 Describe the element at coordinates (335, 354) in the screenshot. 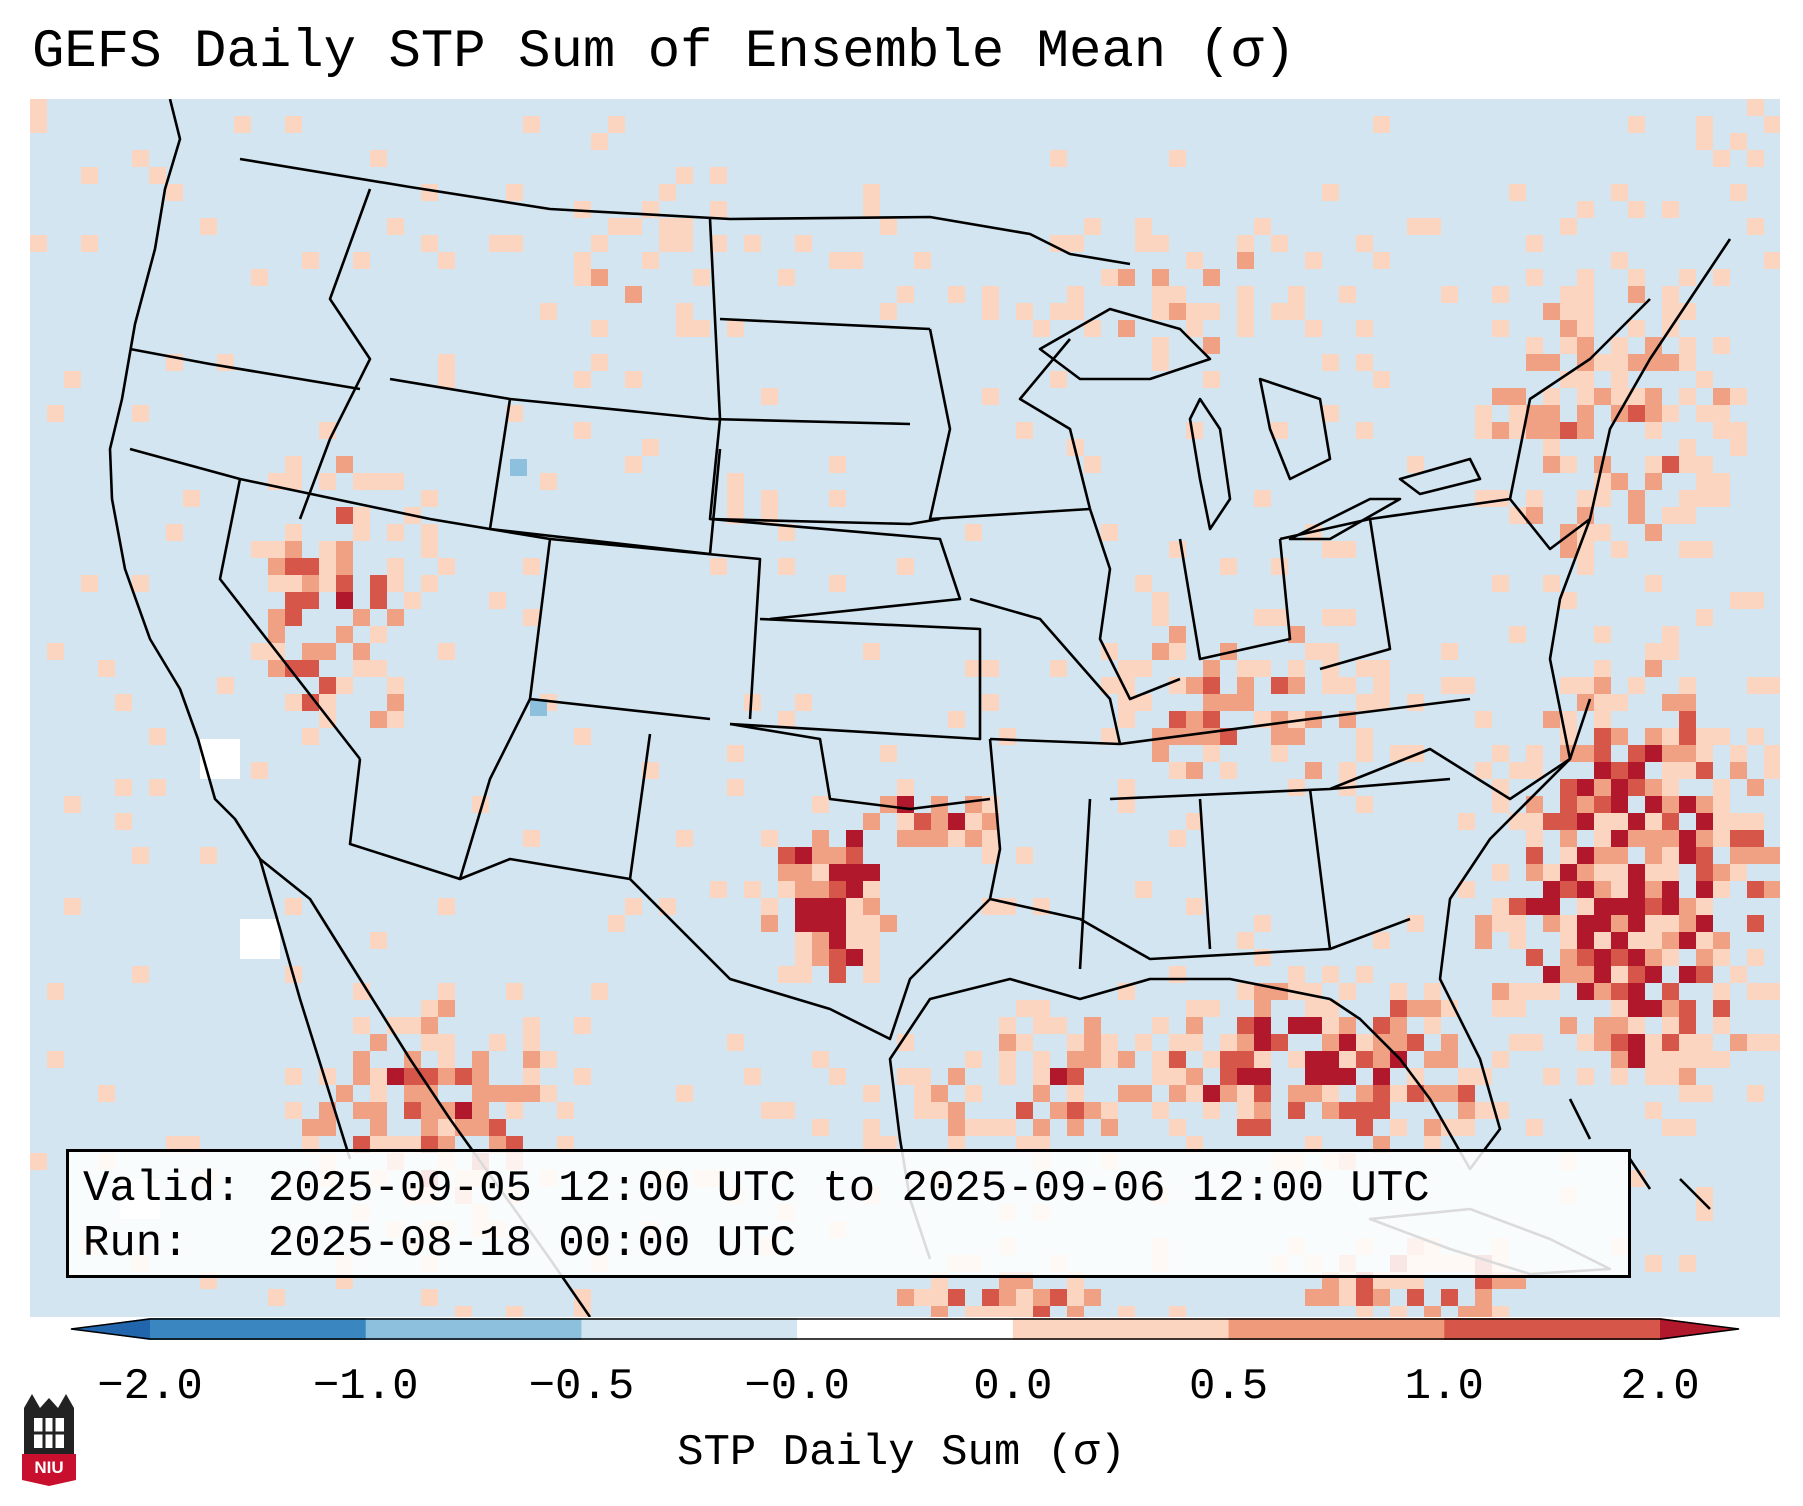

I see `border-idaho` at that location.